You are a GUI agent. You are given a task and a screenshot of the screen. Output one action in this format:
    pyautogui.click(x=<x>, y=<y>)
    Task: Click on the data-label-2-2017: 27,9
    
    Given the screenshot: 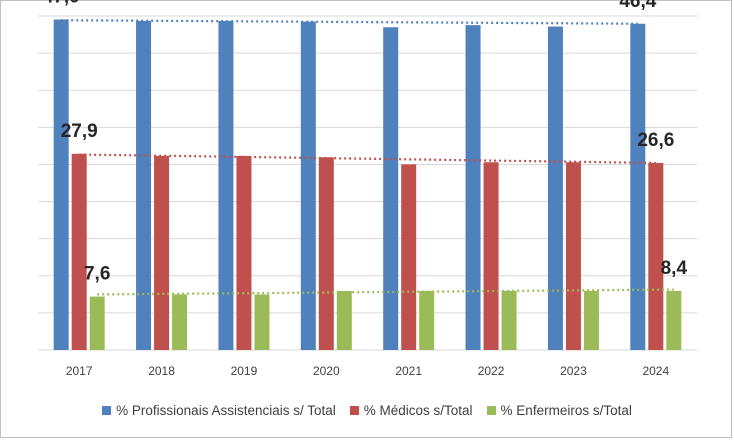 What is the action you would take?
    pyautogui.click(x=79, y=131)
    